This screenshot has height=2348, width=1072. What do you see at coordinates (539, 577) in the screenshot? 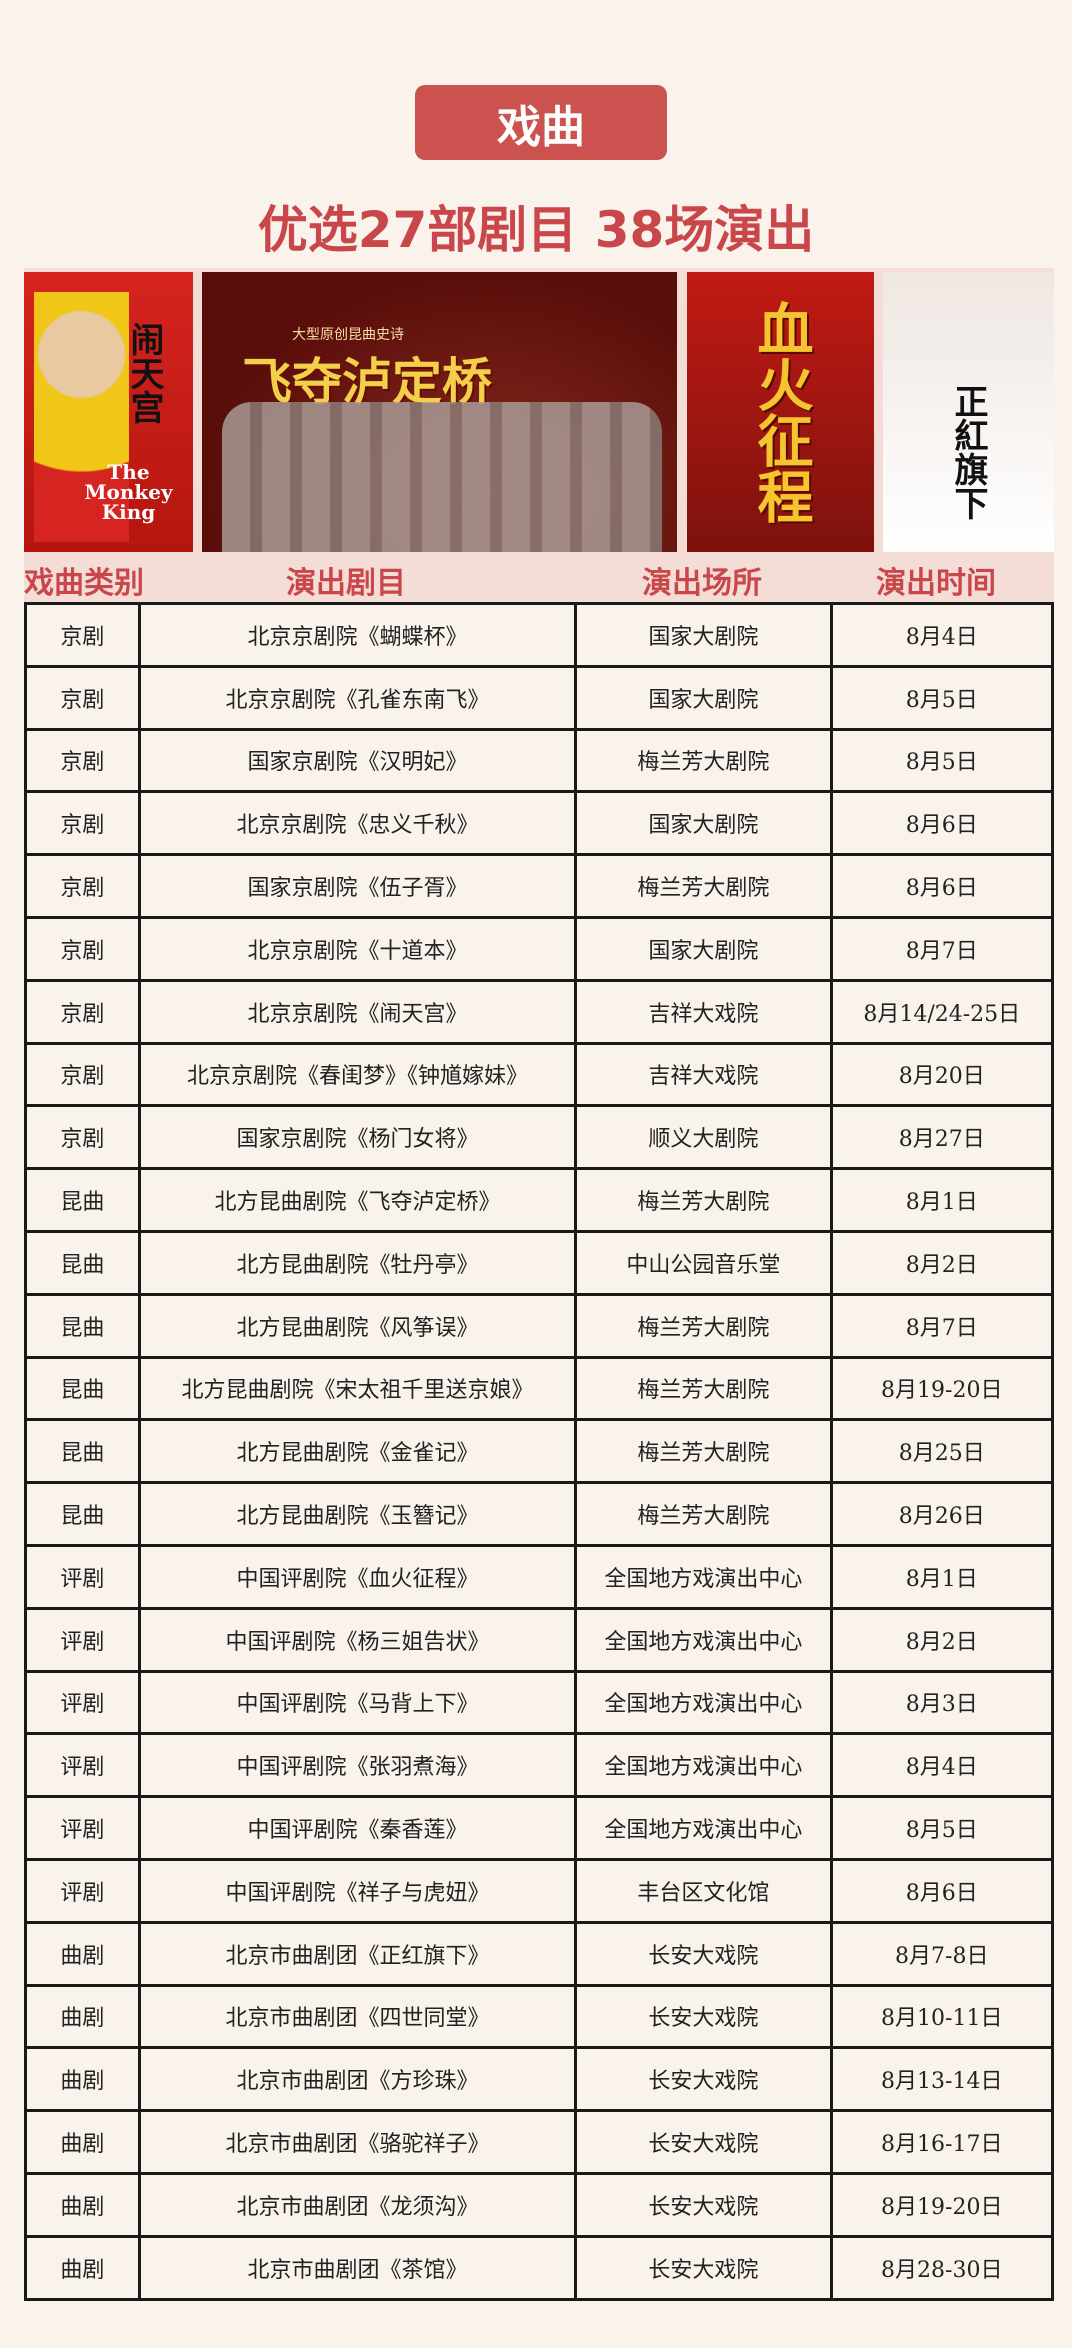
I see `table-header: 戏曲类别 演出剧目 演出场所 演出时间` at bounding box center [539, 577].